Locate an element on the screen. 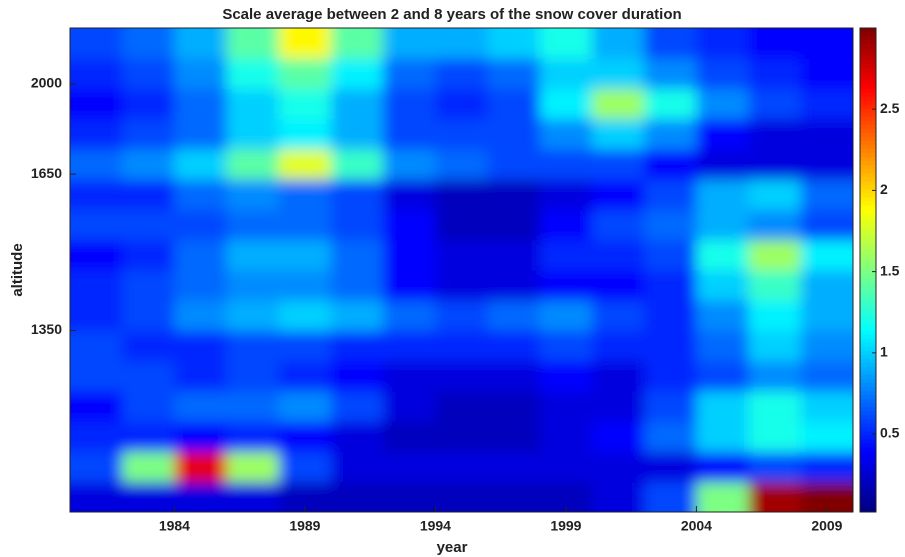  y-tick-label: 2000 is located at coordinates (46, 83).